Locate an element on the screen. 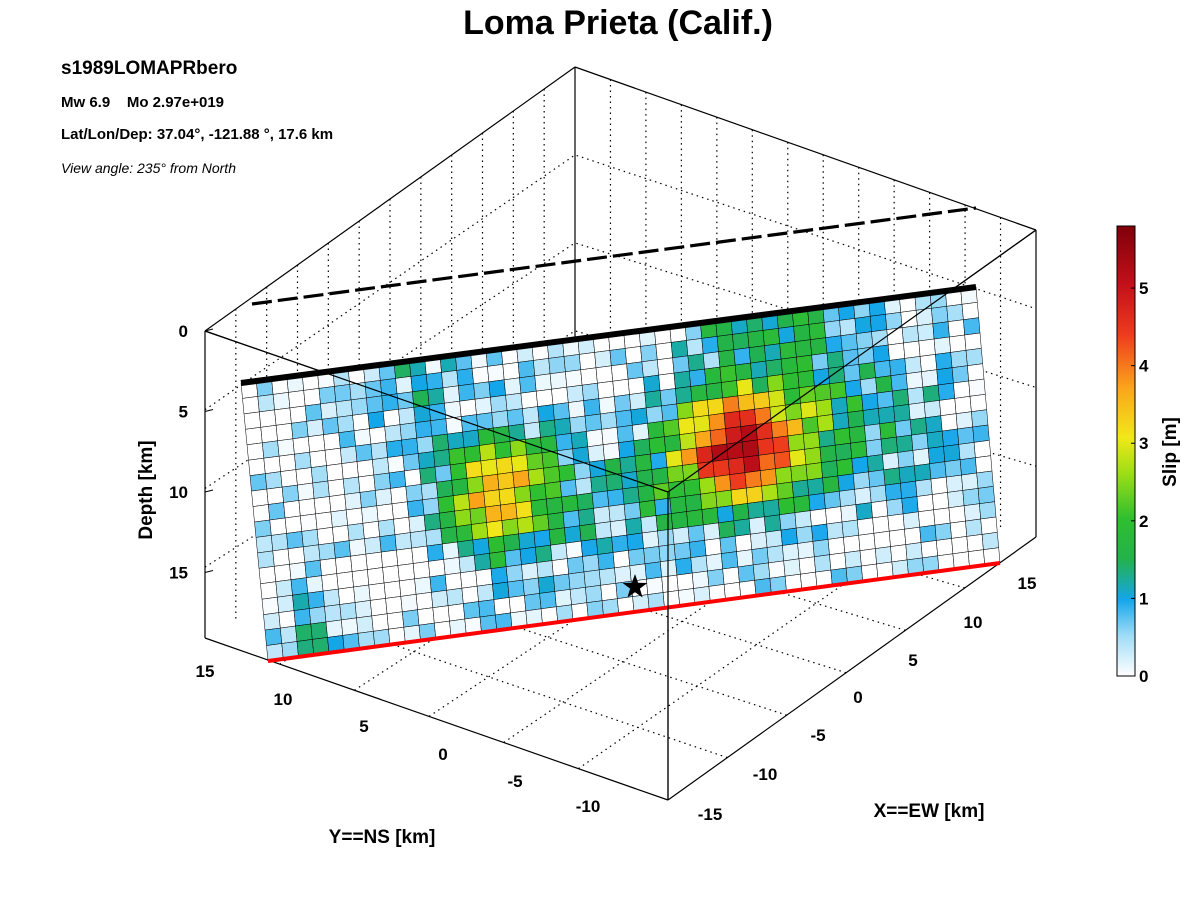  colorbar-tick-label: 4 is located at coordinates (1144, 366).